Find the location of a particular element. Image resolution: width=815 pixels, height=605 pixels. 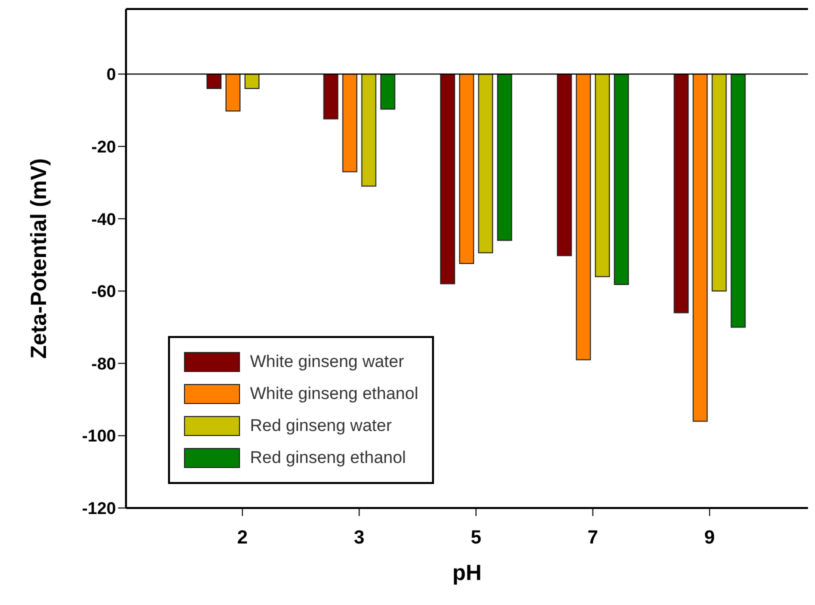

x-tick-label: 3 is located at coordinates (359, 537).